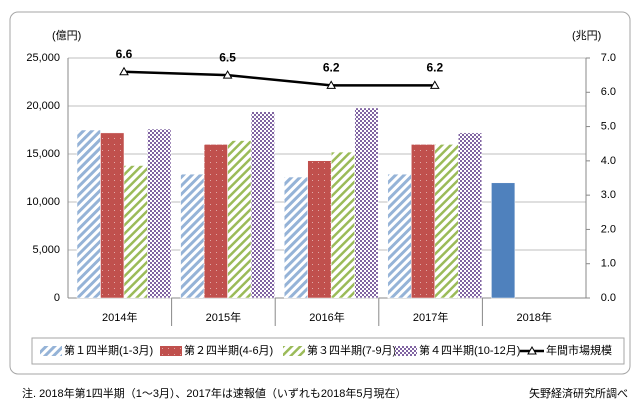 The image size is (640, 418). I want to click on y-tick-label: 10,000, so click(43, 202).